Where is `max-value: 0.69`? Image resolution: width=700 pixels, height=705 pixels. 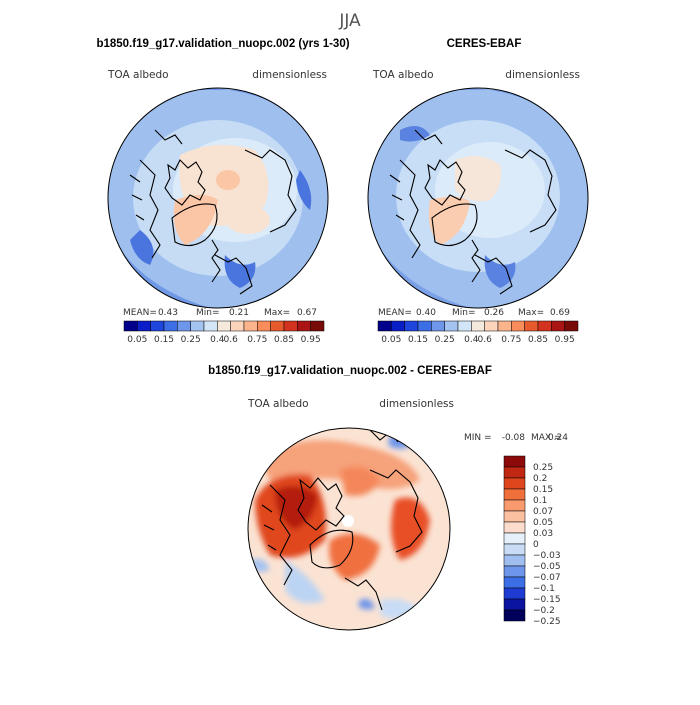 max-value: 0.69 is located at coordinates (560, 313).